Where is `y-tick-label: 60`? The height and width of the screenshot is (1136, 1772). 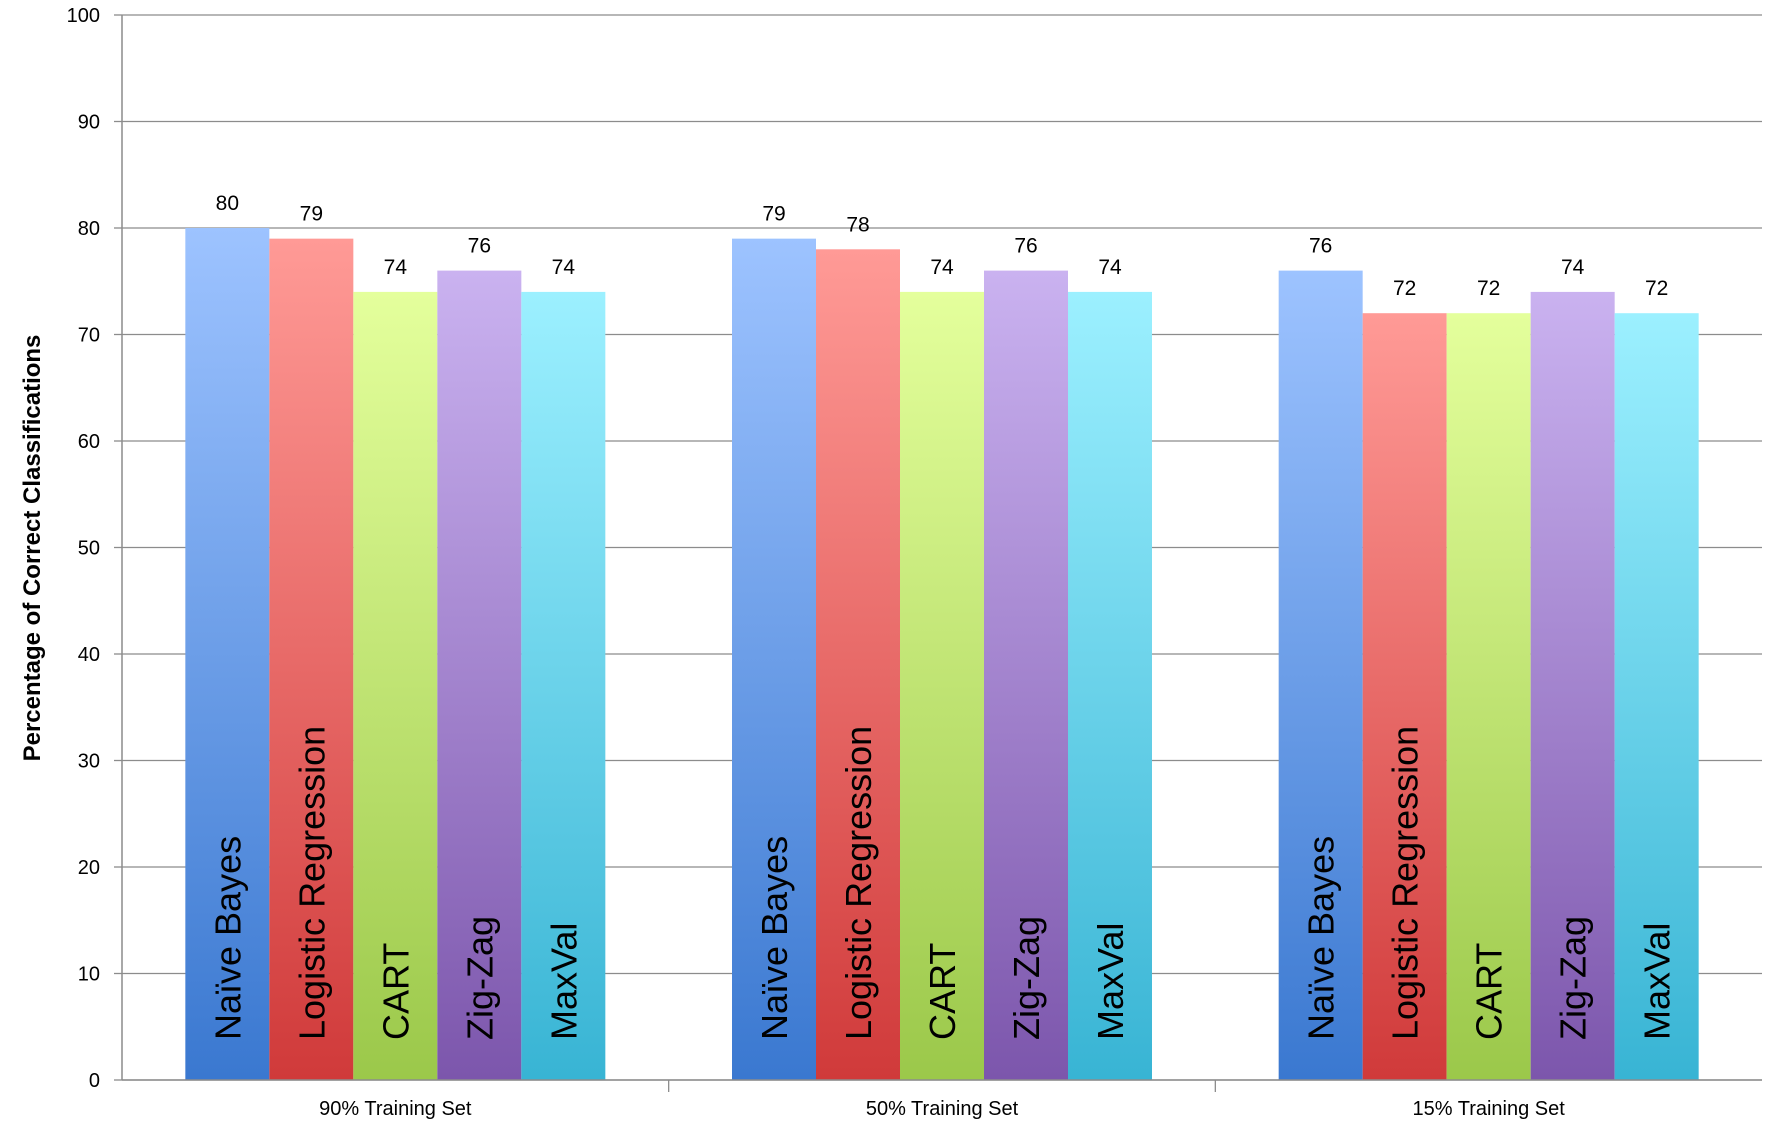 y-tick-label: 60 is located at coordinates (89, 442).